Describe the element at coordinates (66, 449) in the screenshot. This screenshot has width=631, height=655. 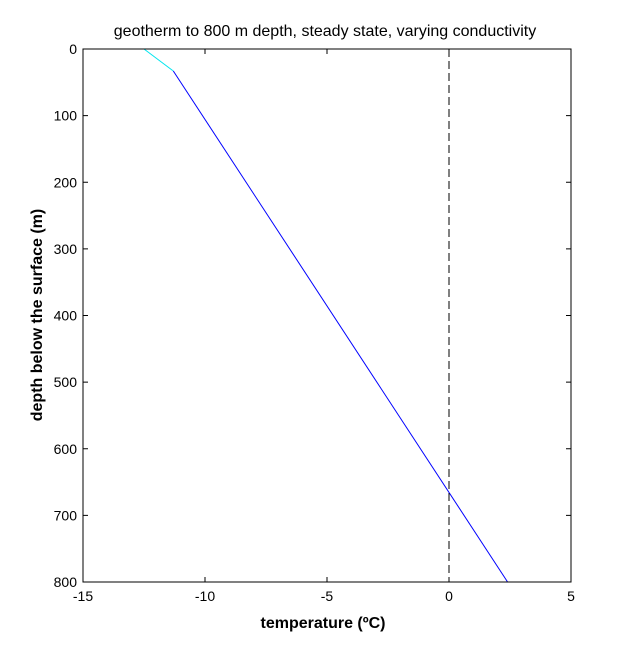
I see `y-tick-label: 600` at that location.